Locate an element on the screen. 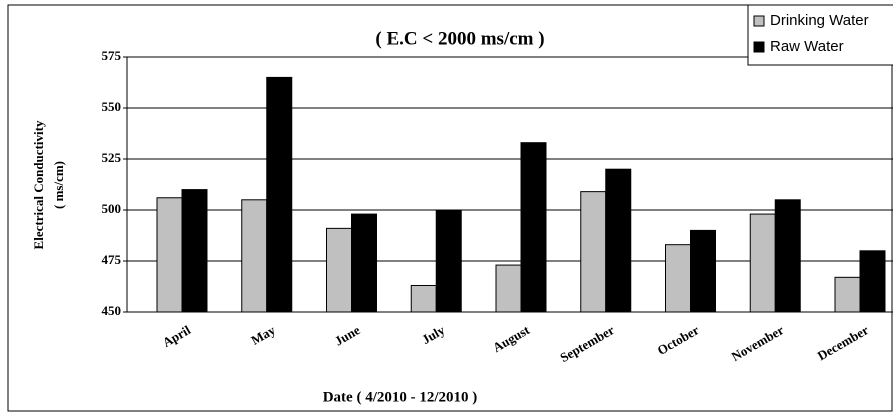 The width and height of the screenshot is (893, 412). y-axis-title: ( ms/cm) is located at coordinates (58, 185).